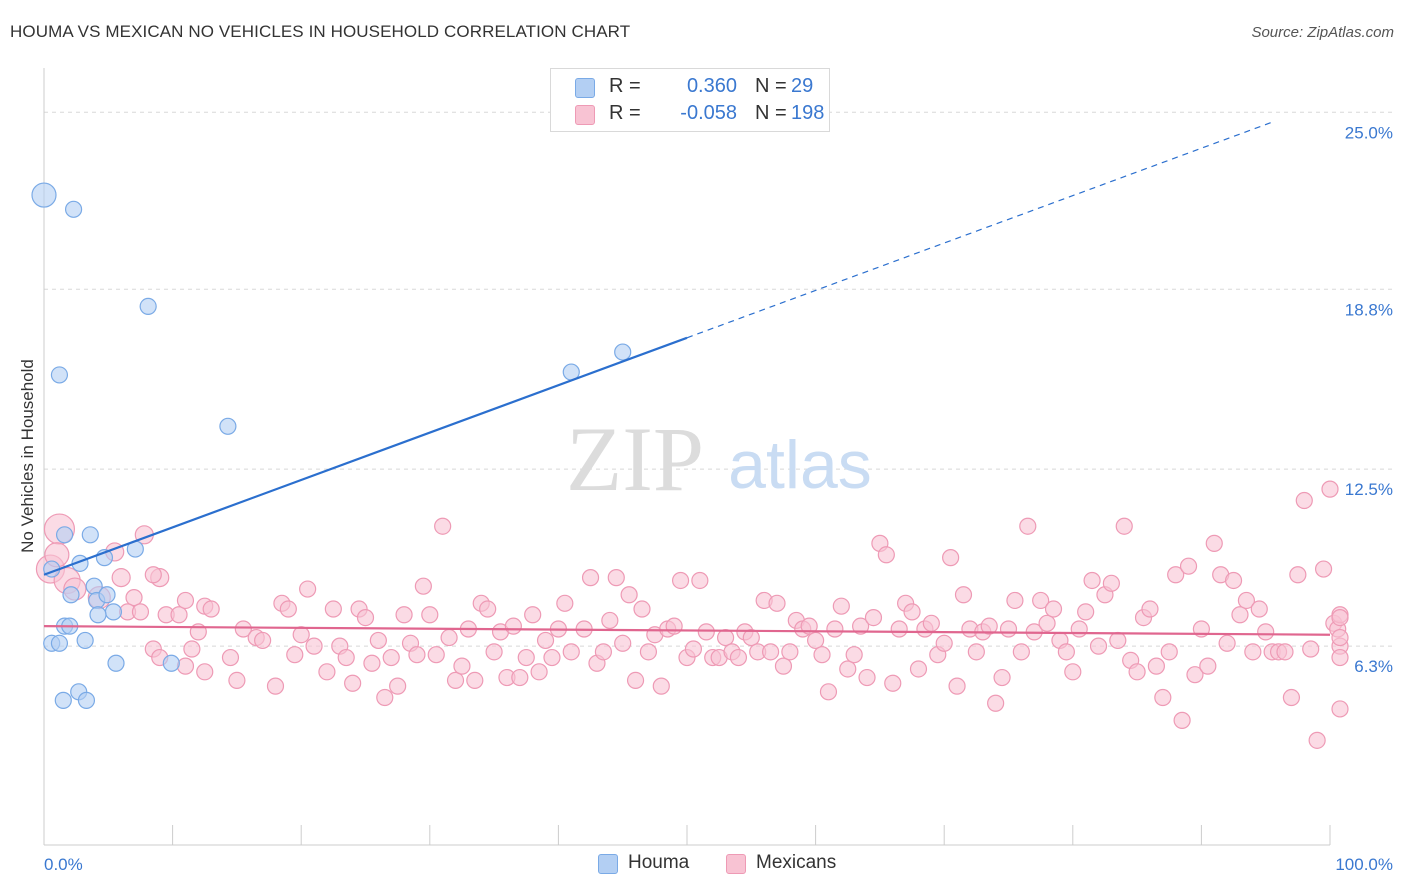 The width and height of the screenshot is (1406, 892). Describe the element at coordinates (1364, 864) in the screenshot. I see `x-tick-label: 100.0%` at that location.